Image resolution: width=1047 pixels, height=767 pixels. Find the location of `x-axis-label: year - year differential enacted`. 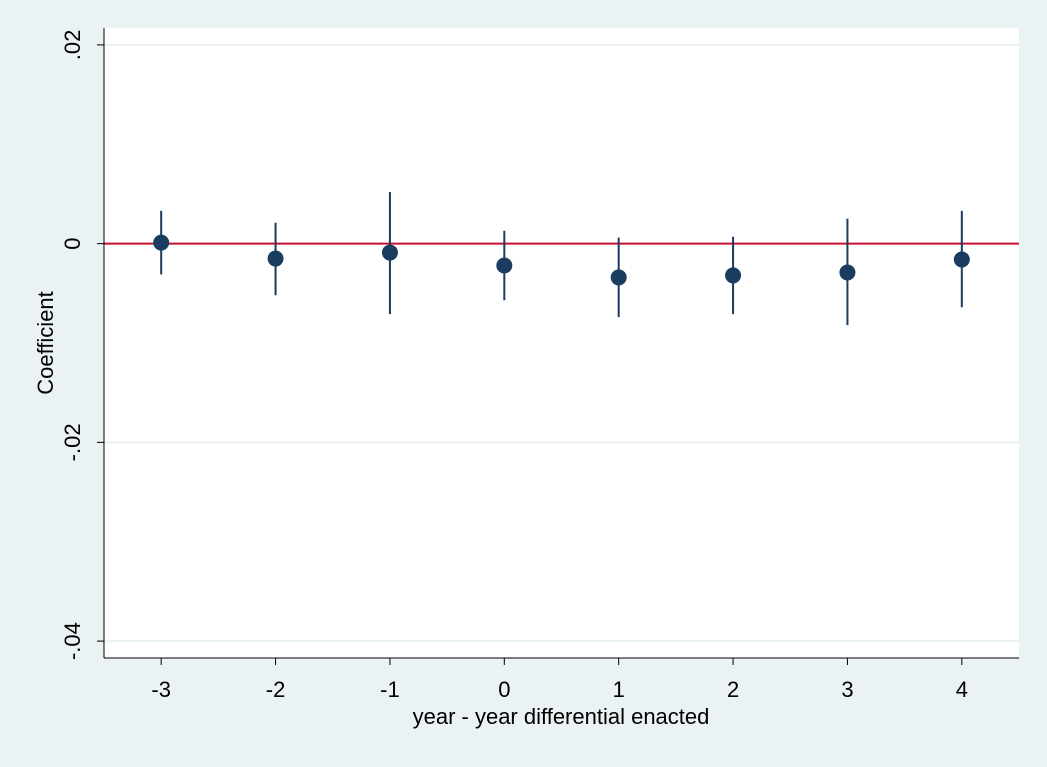

x-axis-label: year - year differential enacted is located at coordinates (561, 716).